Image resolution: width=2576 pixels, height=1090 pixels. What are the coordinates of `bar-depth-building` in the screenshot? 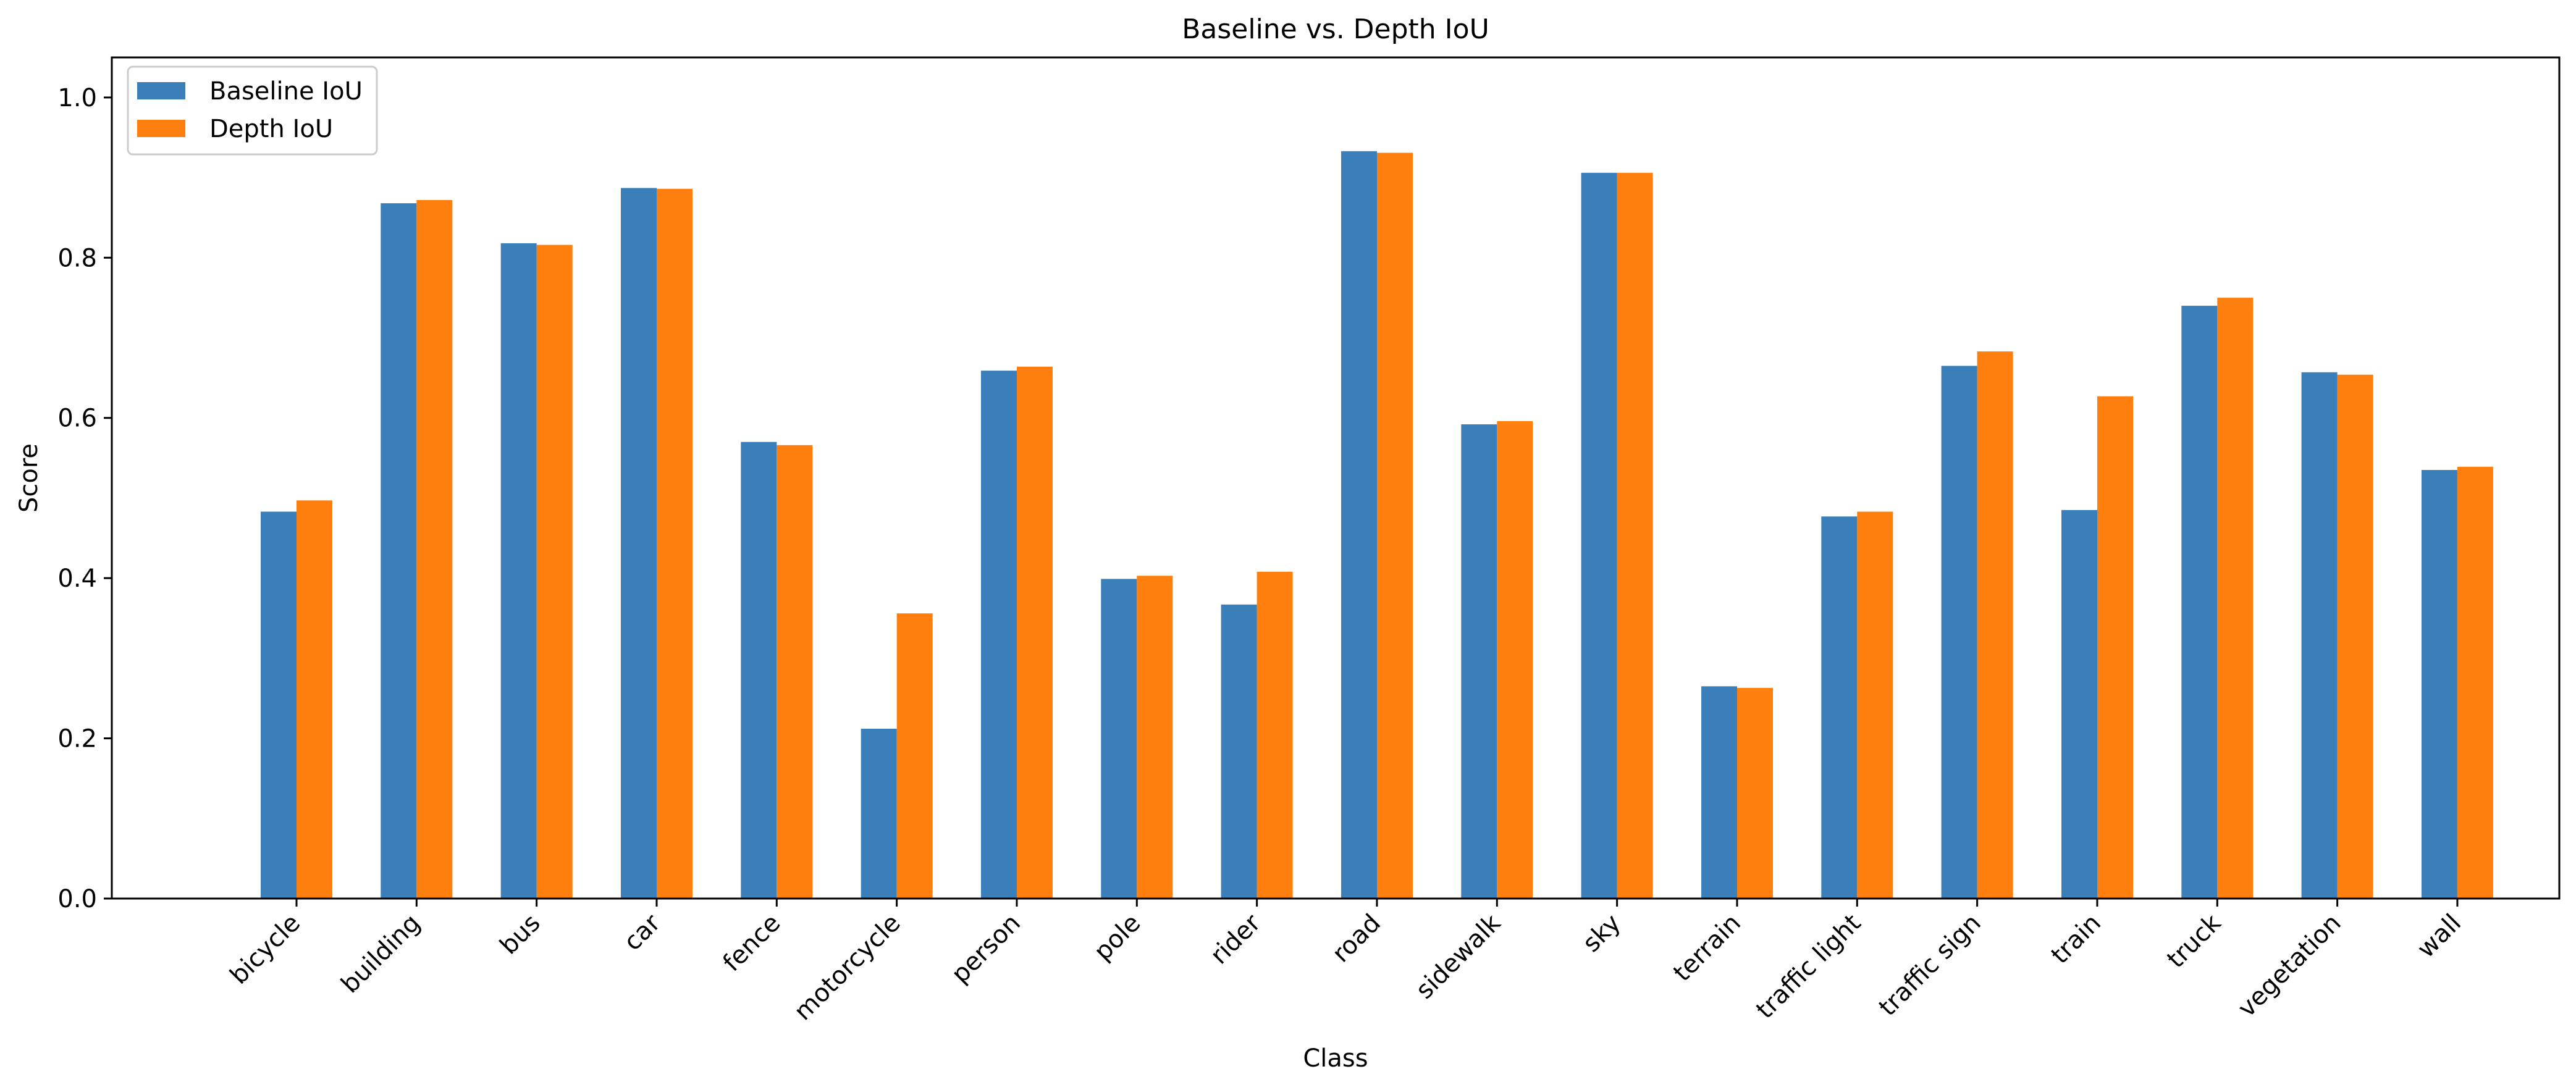 It's located at (434, 549).